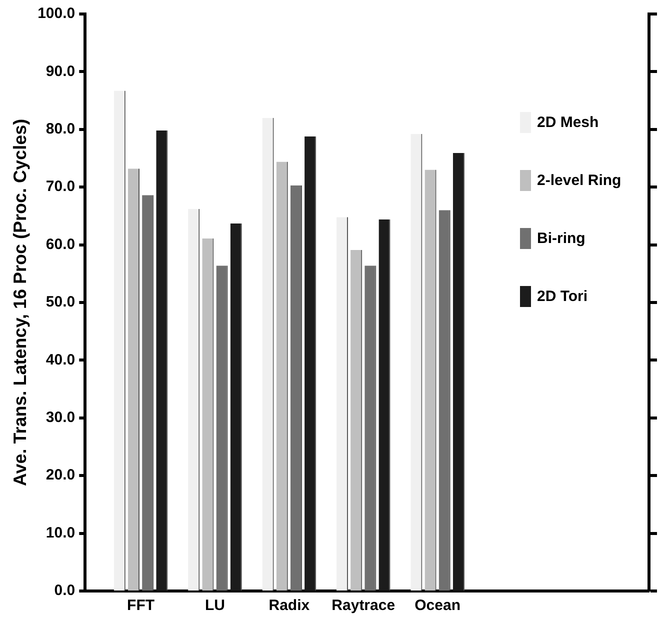  I want to click on y-axis-title: Ave. Trans. Latency, 16 Proc (Proc. Cycles), so click(20, 302).